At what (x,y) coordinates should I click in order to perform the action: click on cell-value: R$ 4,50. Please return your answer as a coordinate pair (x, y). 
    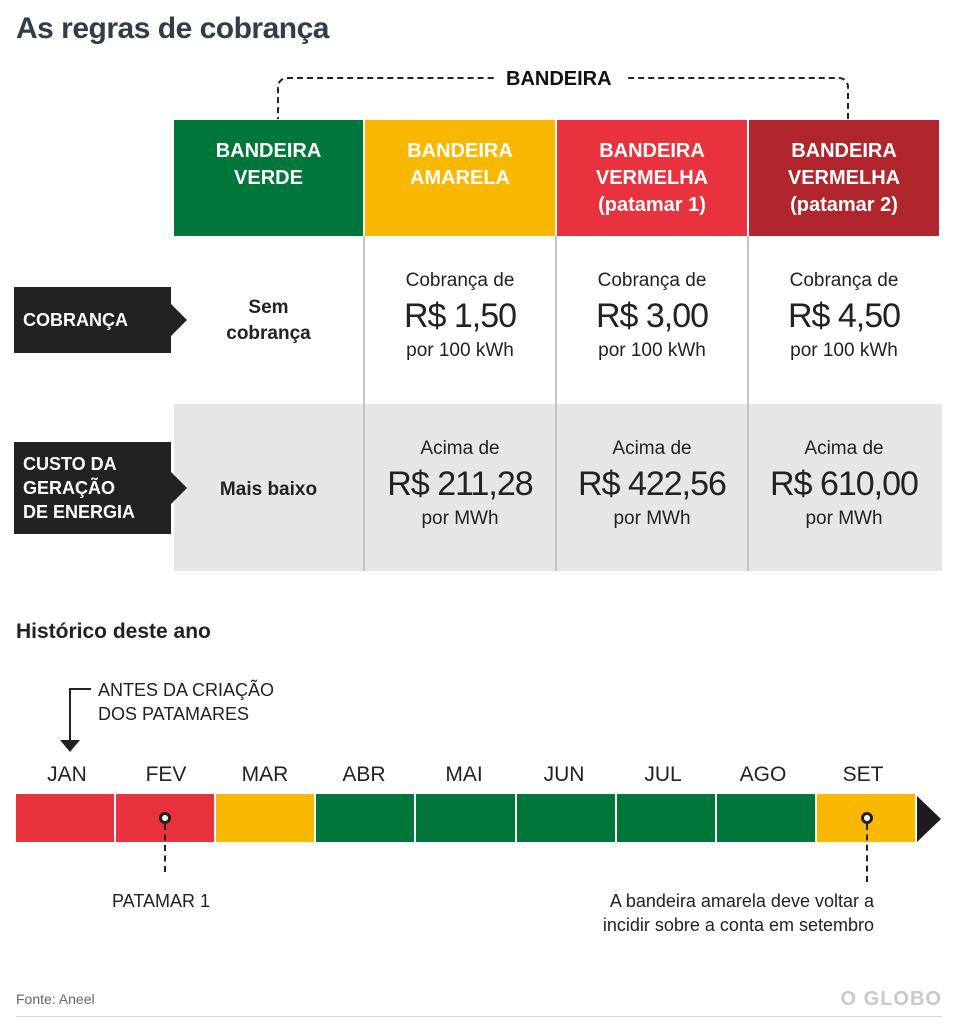
    Looking at the image, I should click on (844, 316).